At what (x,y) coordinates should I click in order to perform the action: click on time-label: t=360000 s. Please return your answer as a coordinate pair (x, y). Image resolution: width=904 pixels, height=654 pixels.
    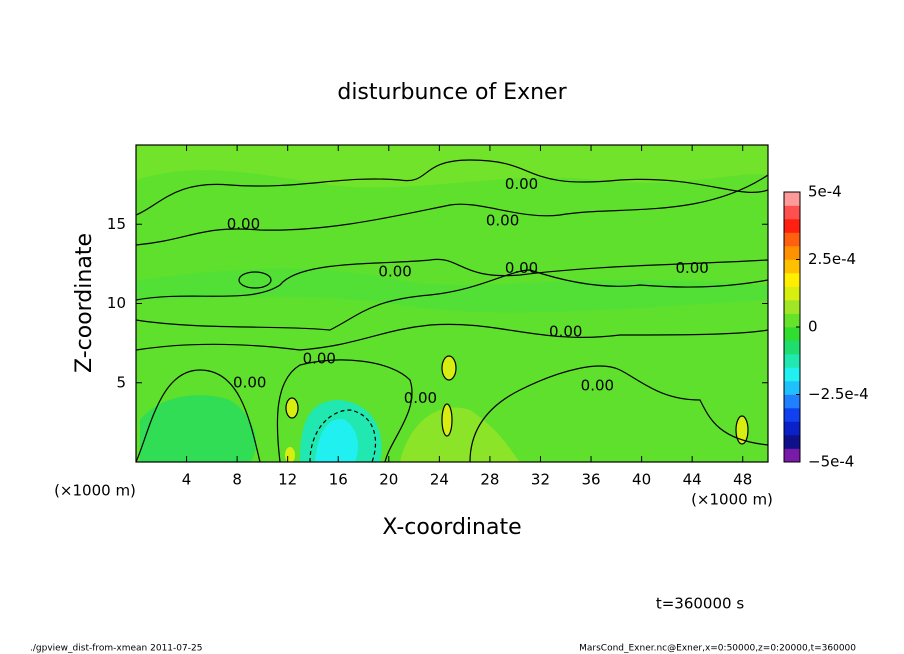
    Looking at the image, I should click on (700, 604).